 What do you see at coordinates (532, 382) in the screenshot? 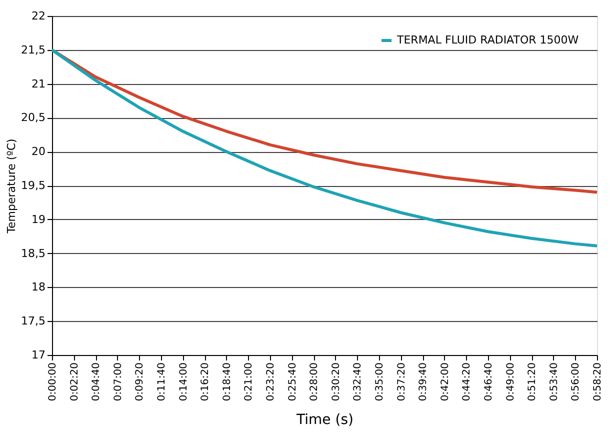
I see `x-tick-label: 0:51:20` at bounding box center [532, 382].